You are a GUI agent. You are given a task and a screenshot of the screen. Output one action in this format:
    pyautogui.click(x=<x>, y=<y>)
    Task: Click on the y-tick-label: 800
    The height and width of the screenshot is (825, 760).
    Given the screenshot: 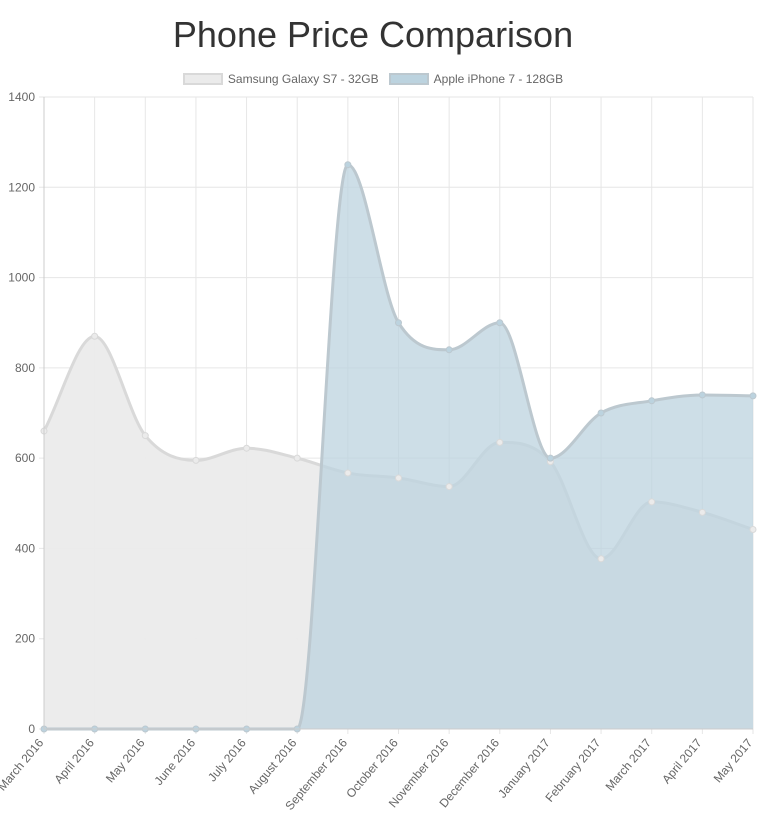 What is the action you would take?
    pyautogui.click(x=25, y=368)
    